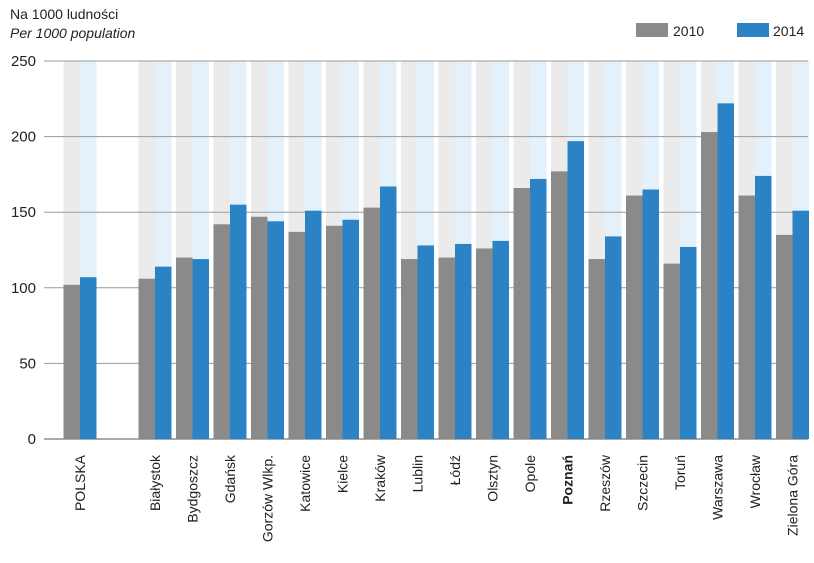  Describe the element at coordinates (23, 212) in the screenshot. I see `y-tick-label: 150` at that location.